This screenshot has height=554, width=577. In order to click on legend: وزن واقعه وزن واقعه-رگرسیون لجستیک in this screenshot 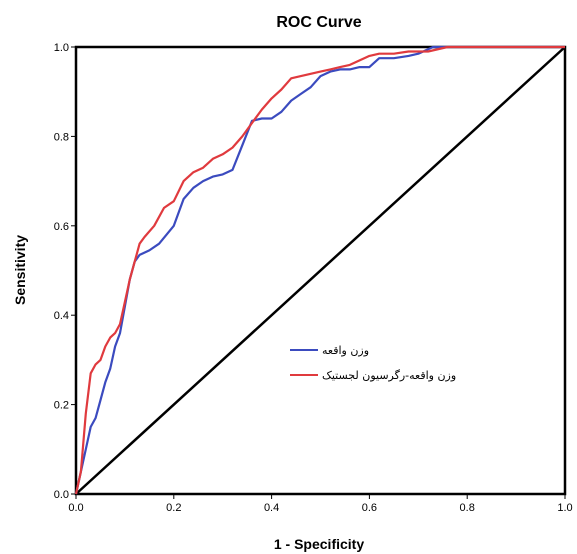, I will do `click(373, 363)`.